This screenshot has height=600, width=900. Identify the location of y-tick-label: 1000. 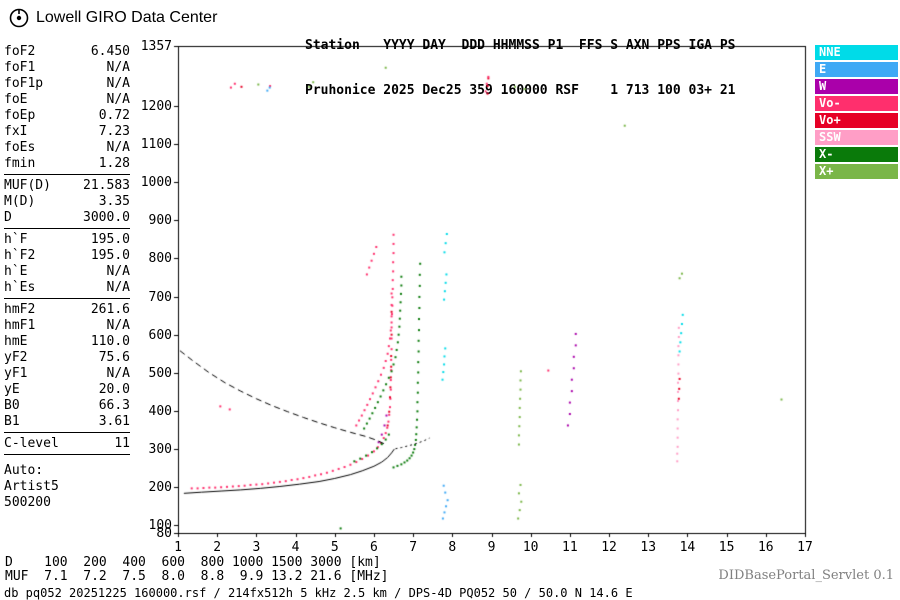
(156, 183).